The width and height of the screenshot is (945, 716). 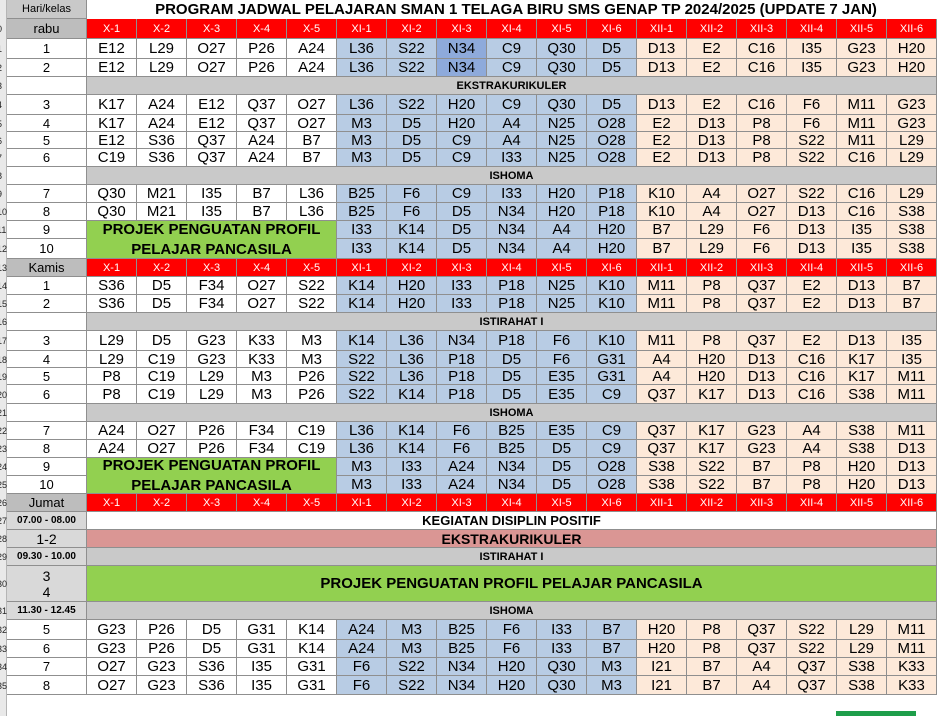 What do you see at coordinates (512, 503) in the screenshot?
I see `class-header-cell: XI-4` at bounding box center [512, 503].